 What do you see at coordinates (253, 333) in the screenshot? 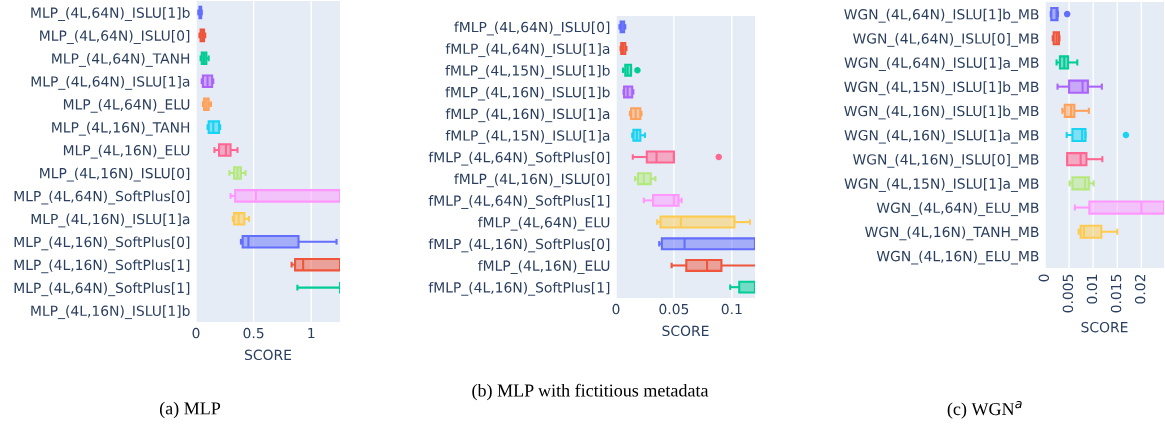
I see `x-tick-label: 0.5` at bounding box center [253, 333].